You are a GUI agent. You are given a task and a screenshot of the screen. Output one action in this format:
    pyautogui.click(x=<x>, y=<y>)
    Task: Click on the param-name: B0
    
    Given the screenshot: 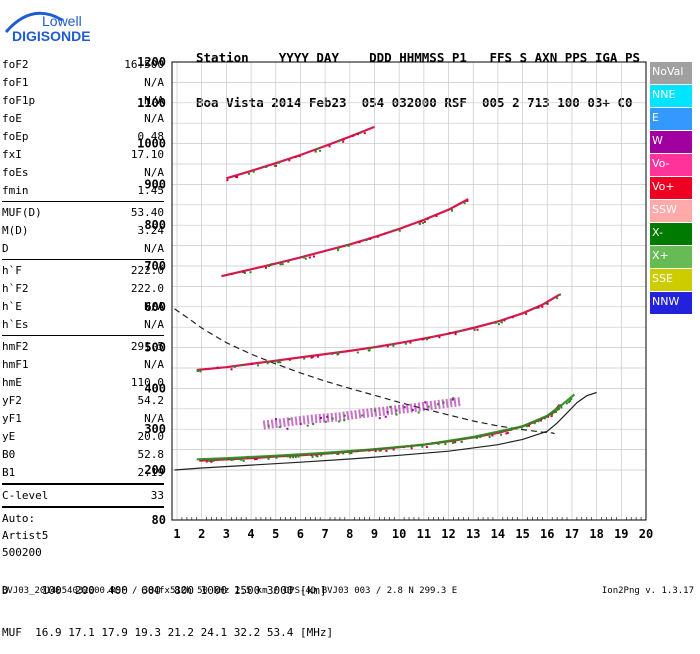 What is the action you would take?
    pyautogui.click(x=9, y=454)
    